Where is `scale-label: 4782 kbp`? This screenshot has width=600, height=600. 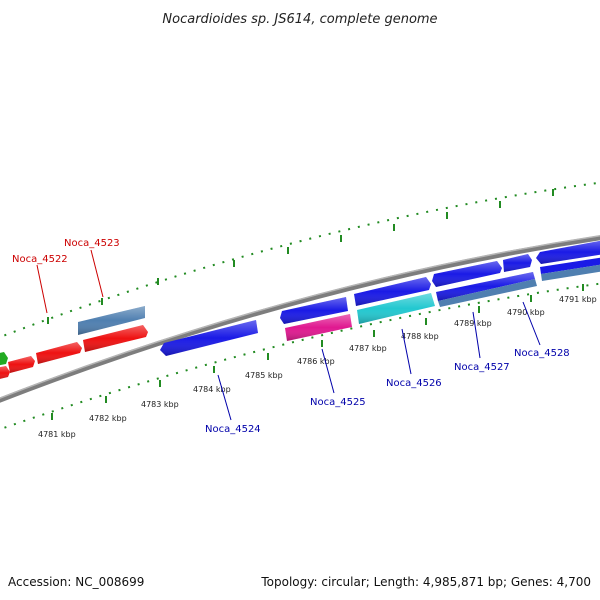
scale-label: 4782 kbp is located at coordinates (108, 418).